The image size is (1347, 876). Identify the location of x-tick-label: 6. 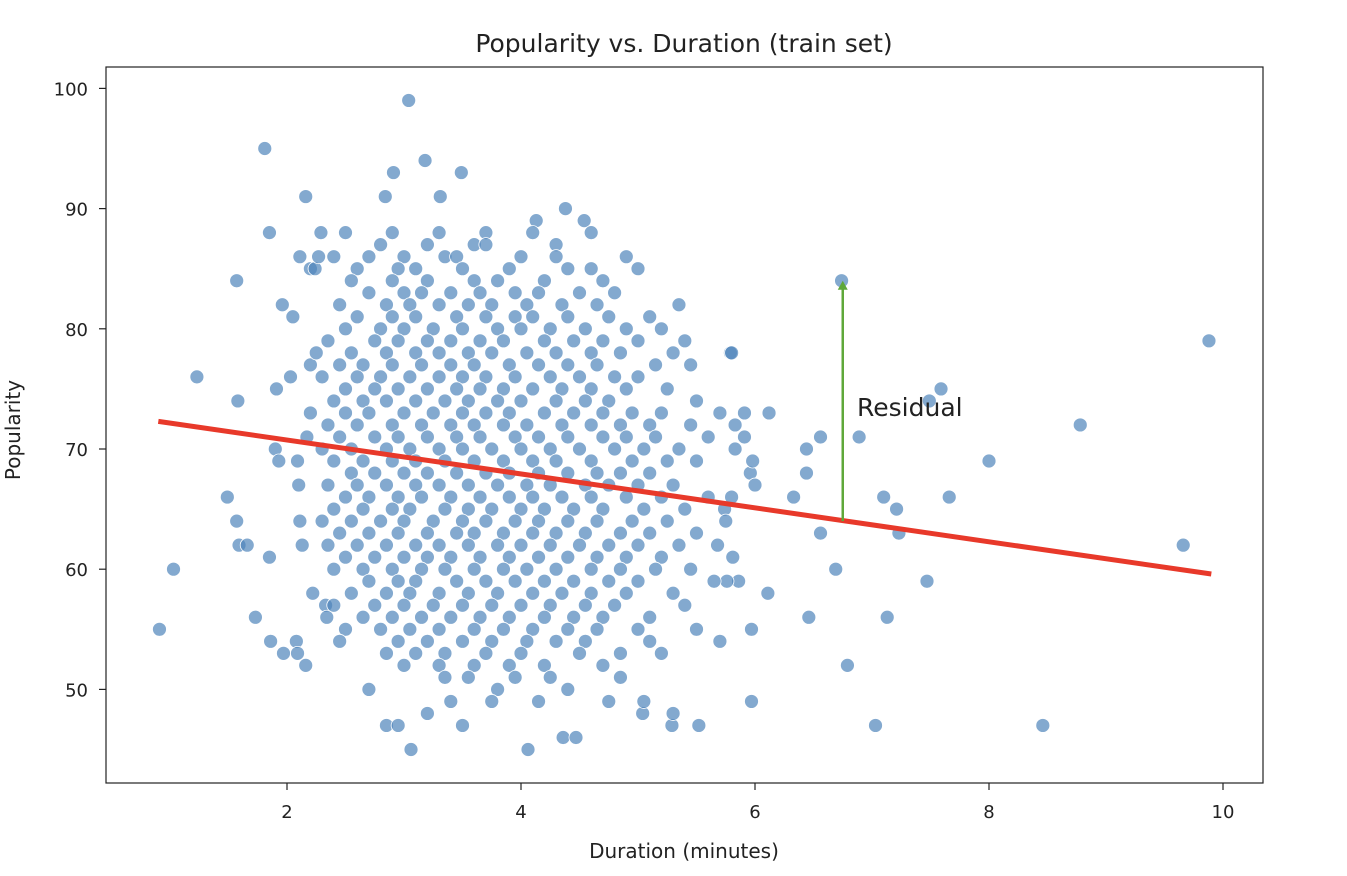
(754, 812).